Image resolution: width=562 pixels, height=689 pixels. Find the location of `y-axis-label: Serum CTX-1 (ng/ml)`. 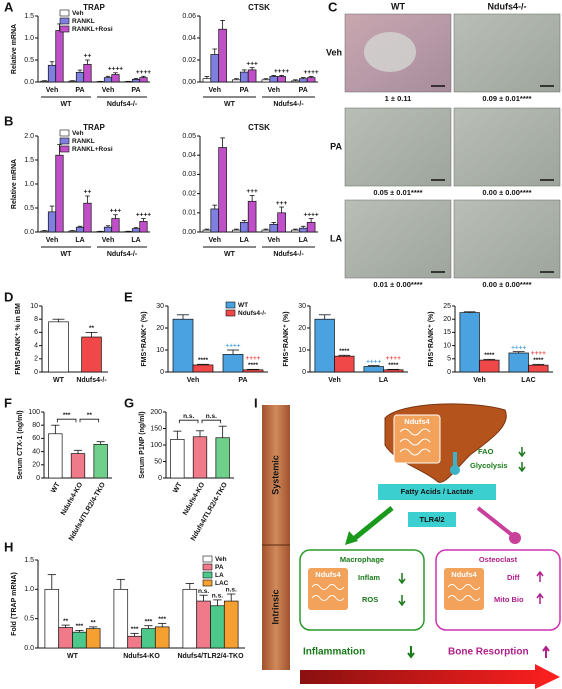

y-axis-label: Serum CTX-1 (ng/ml) is located at coordinates (20, 444).